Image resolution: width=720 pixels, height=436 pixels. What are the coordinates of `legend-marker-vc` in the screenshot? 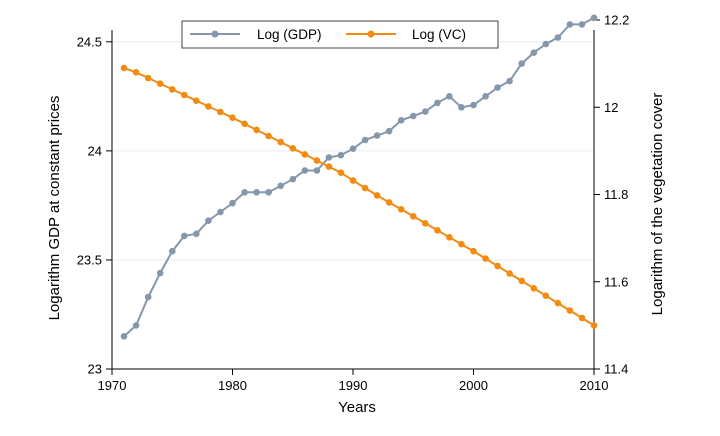 It's located at (371, 34).